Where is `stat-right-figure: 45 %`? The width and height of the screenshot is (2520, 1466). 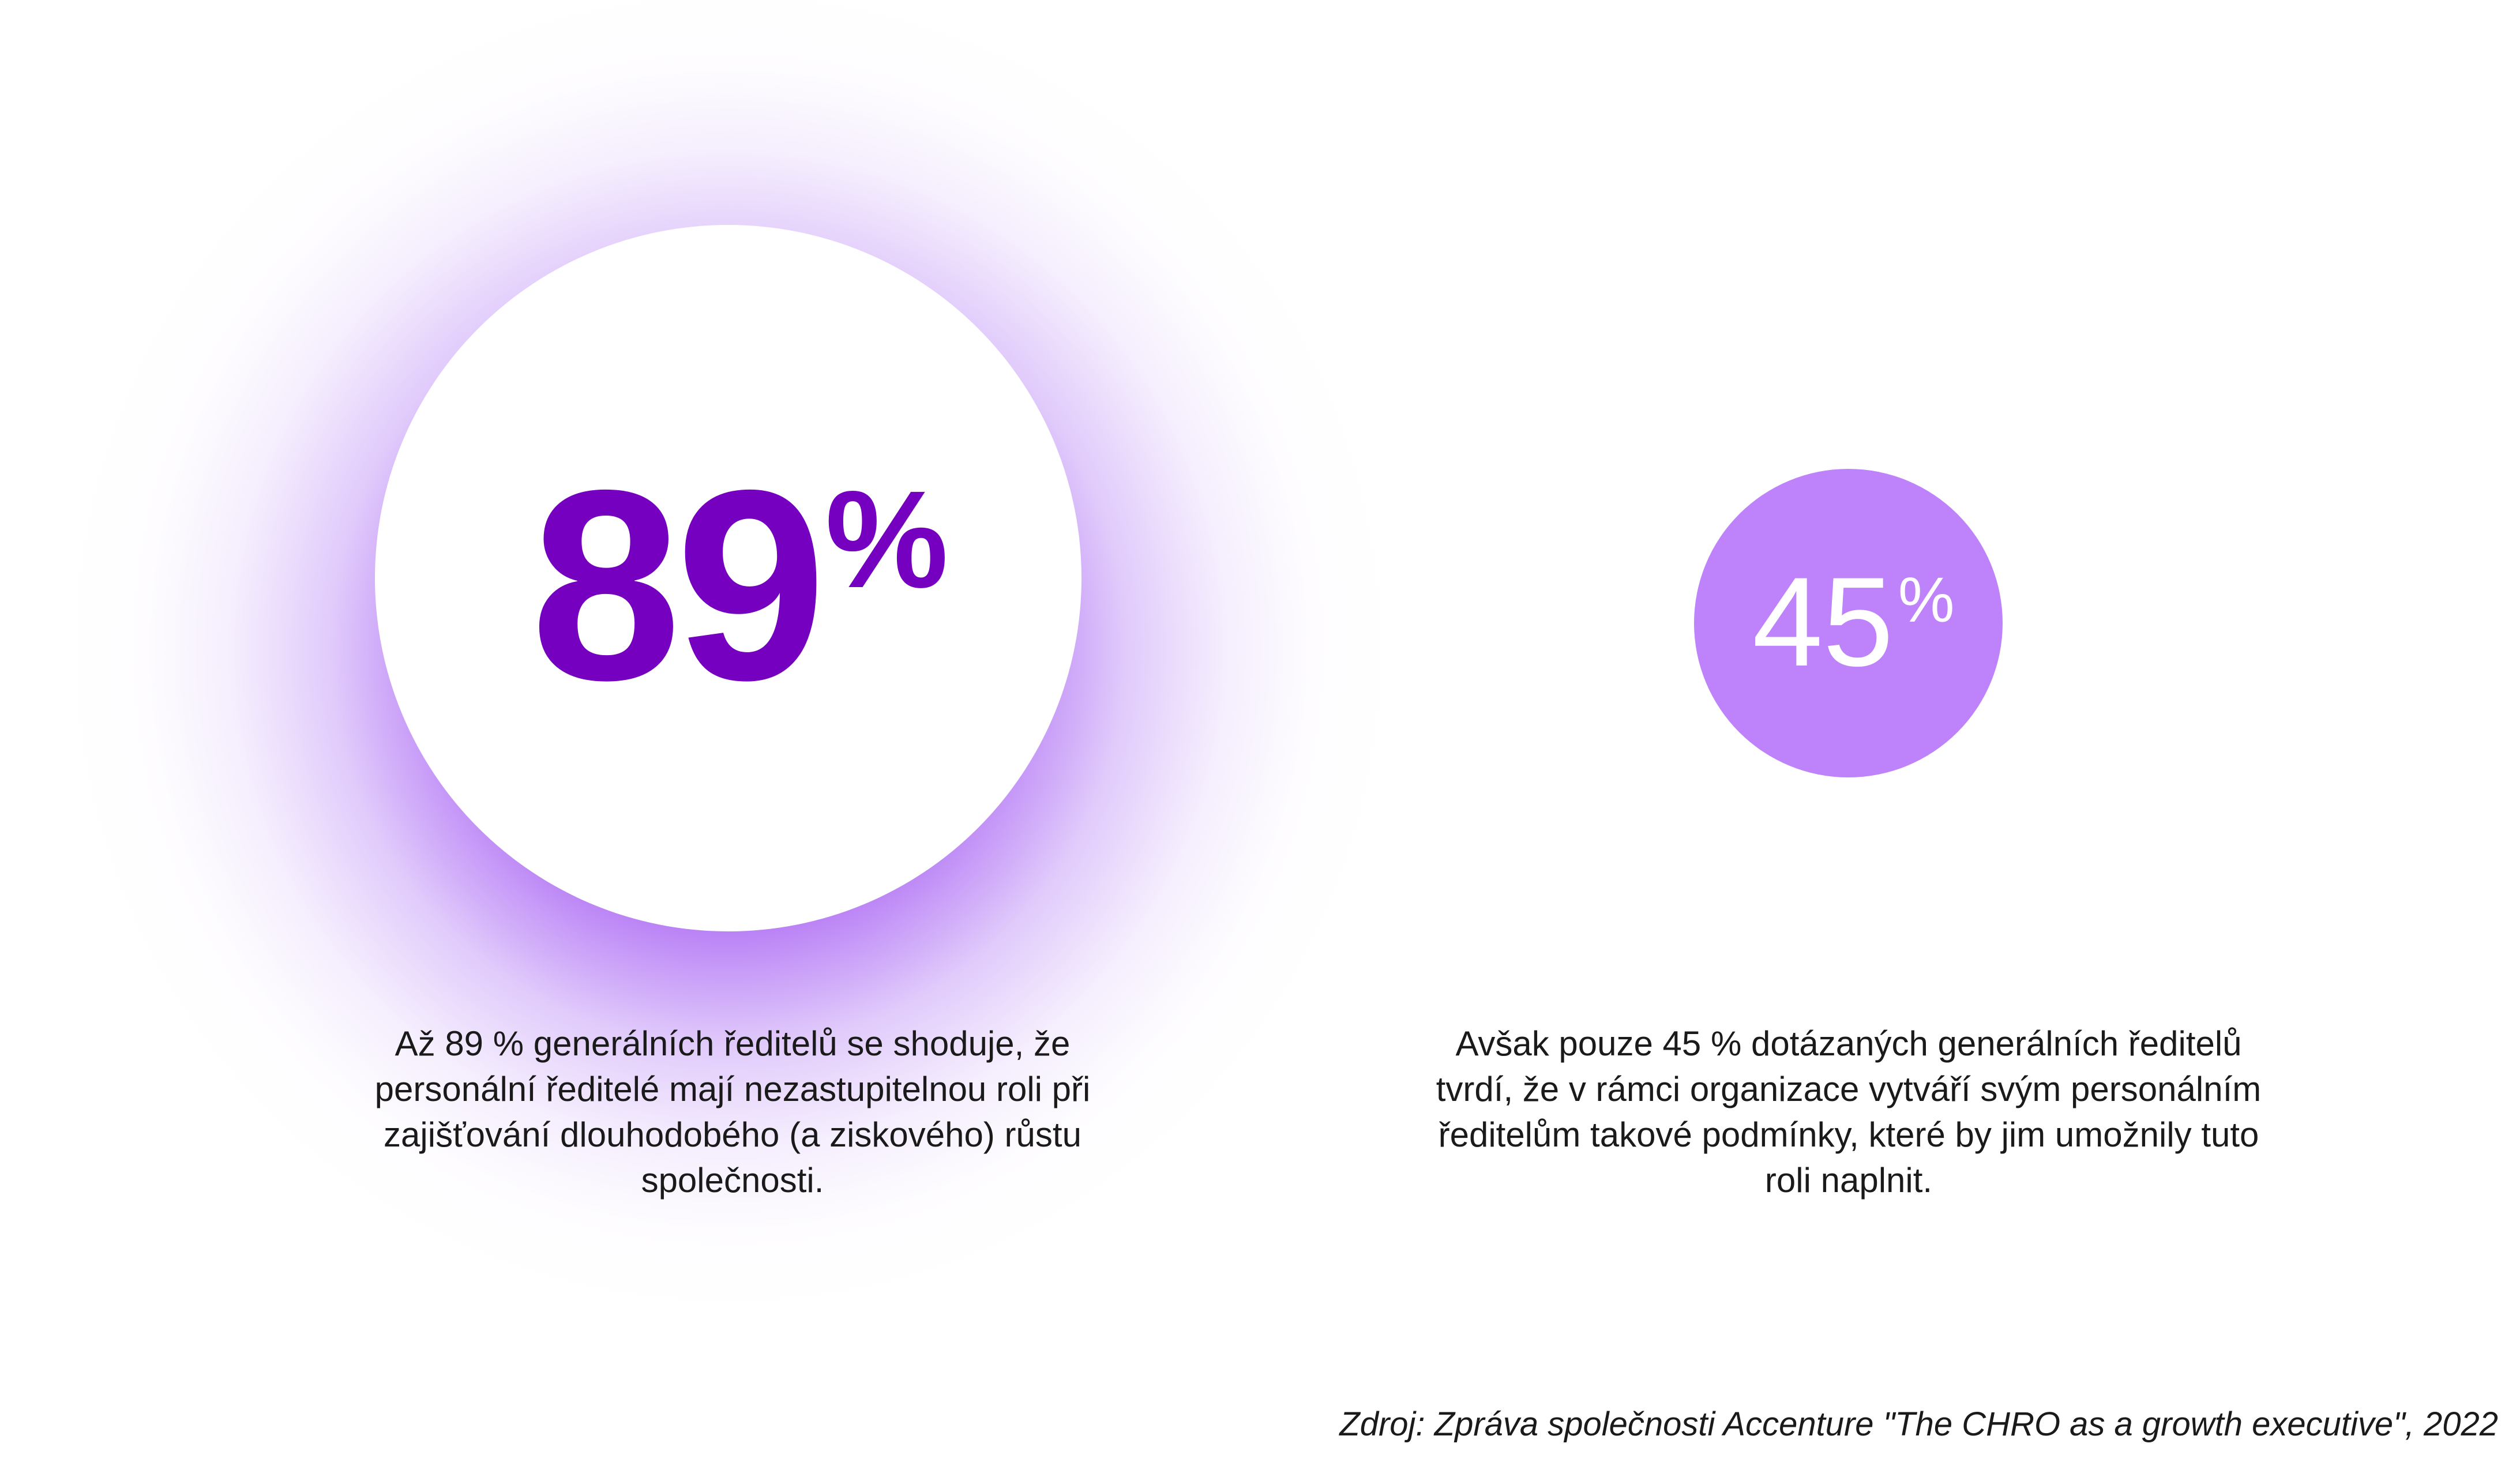 stat-right-figure: 45 % is located at coordinates (1853, 621).